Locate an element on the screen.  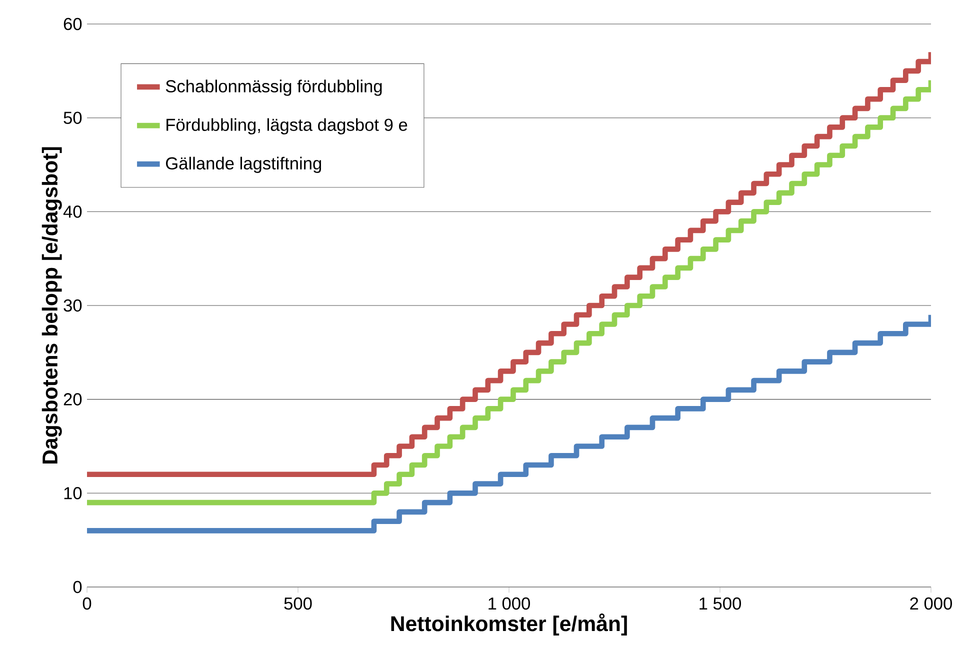
x-tick-label: 1 000 is located at coordinates (509, 603).